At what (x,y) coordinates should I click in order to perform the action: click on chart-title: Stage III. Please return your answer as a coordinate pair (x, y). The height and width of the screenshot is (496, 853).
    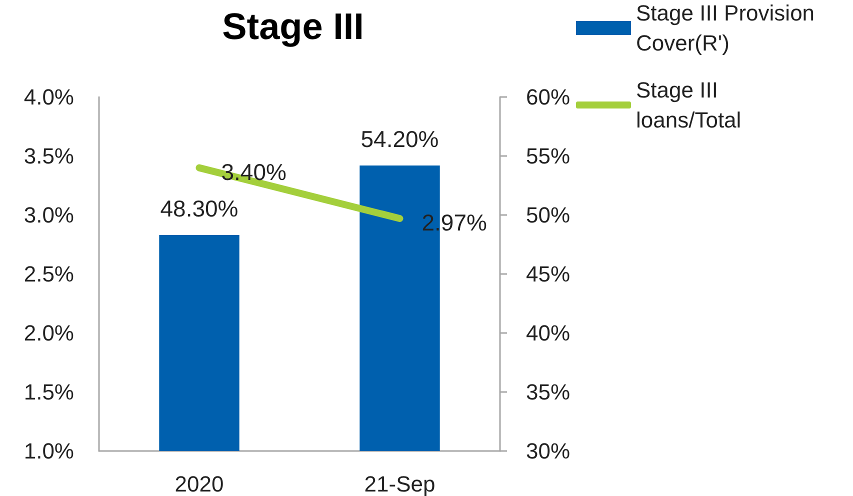
    Looking at the image, I should click on (293, 26).